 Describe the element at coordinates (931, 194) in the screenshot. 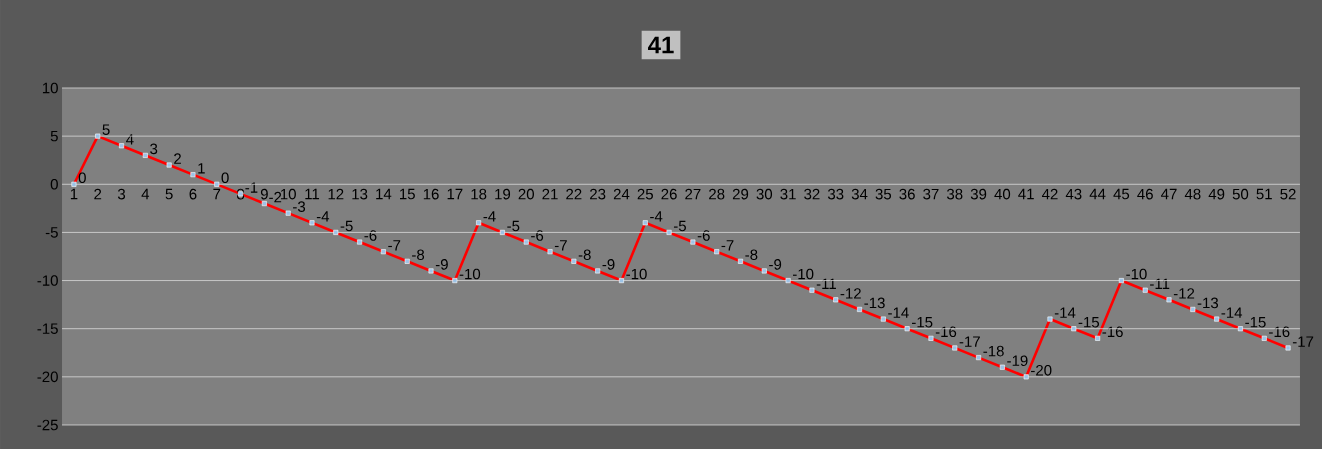

I see `x-tick-label: 37` at that location.